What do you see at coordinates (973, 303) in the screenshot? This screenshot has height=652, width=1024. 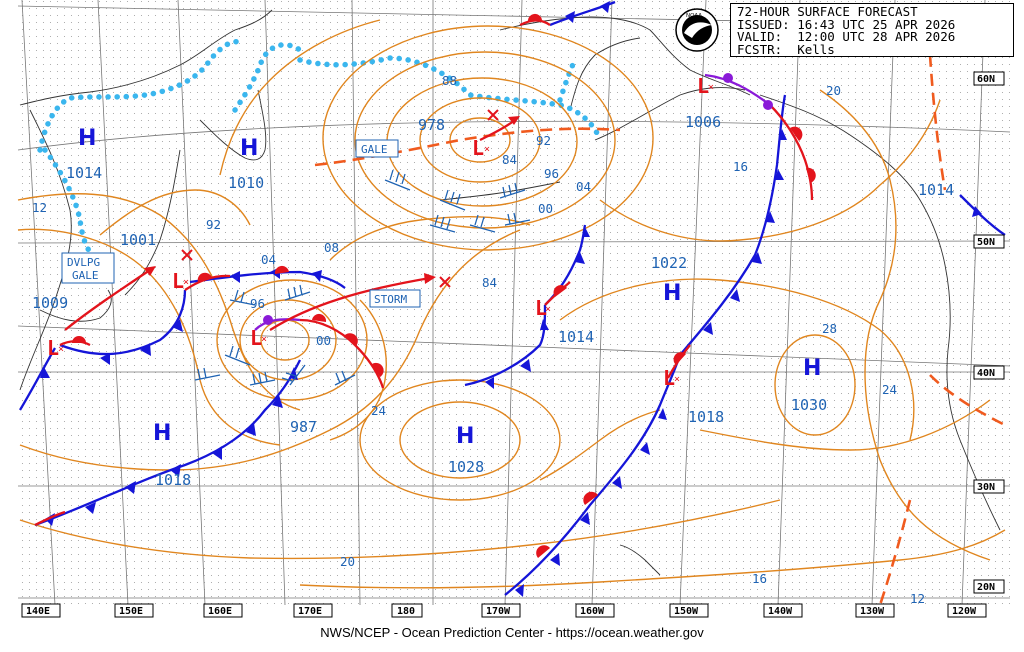 I see `grid-line-lon-l` at bounding box center [973, 303].